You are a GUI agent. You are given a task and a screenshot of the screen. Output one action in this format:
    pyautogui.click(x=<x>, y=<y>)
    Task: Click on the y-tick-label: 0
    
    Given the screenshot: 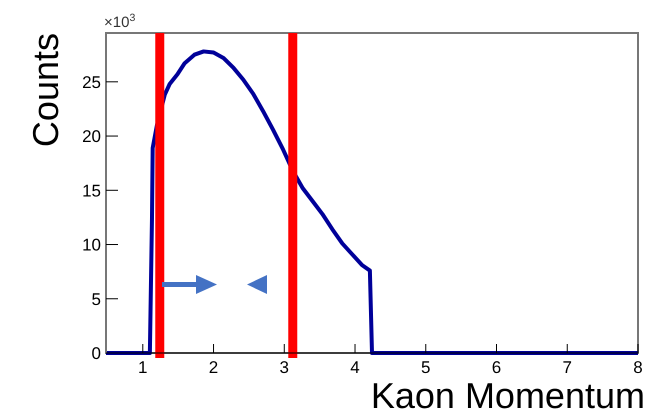 What is the action you would take?
    pyautogui.click(x=96, y=353)
    